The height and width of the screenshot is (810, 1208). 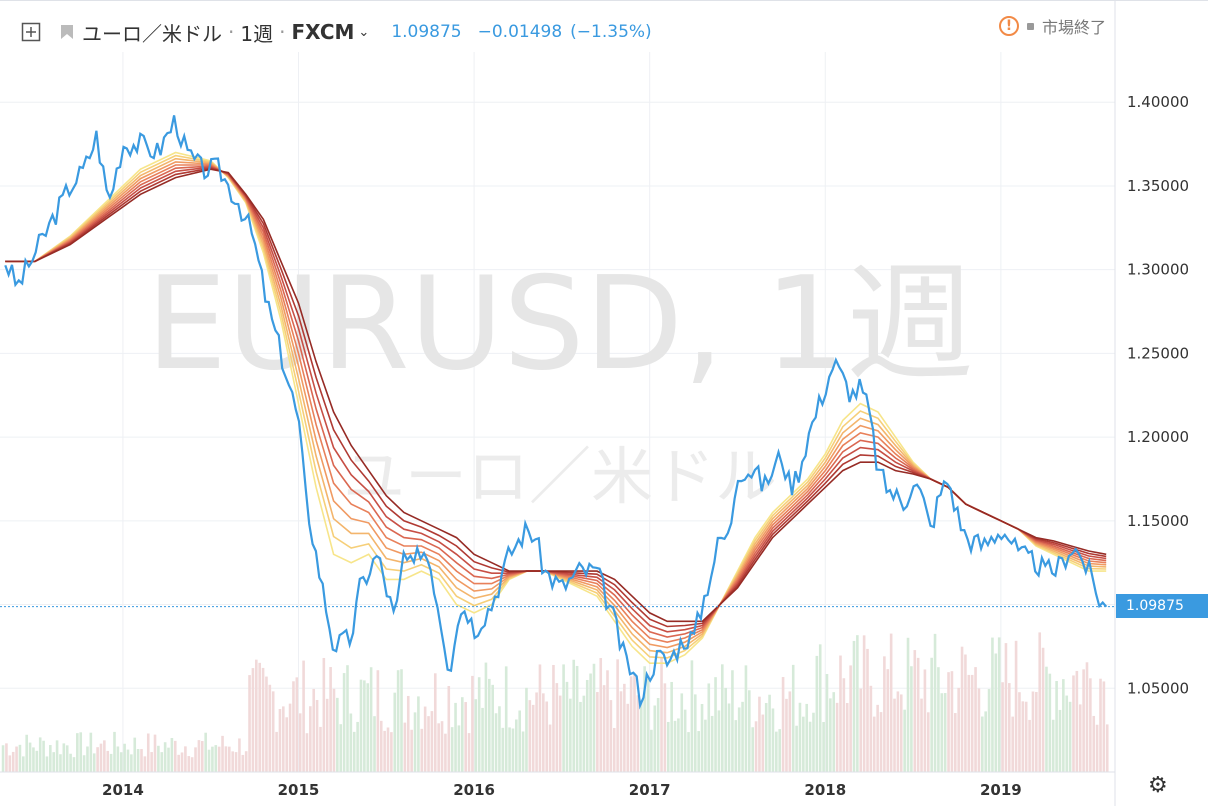 What do you see at coordinates (1162, 606) in the screenshot?
I see `last-price-tag: 1.09875` at bounding box center [1162, 606].